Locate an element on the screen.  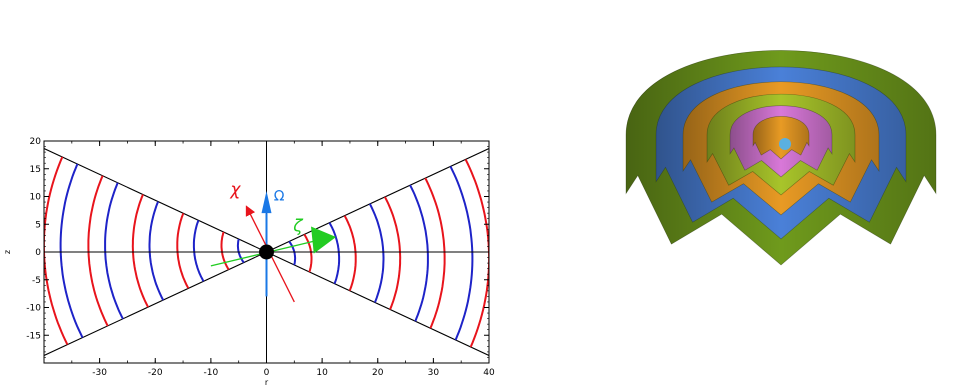
y-tick-label: 20 is located at coordinates (36, 142).